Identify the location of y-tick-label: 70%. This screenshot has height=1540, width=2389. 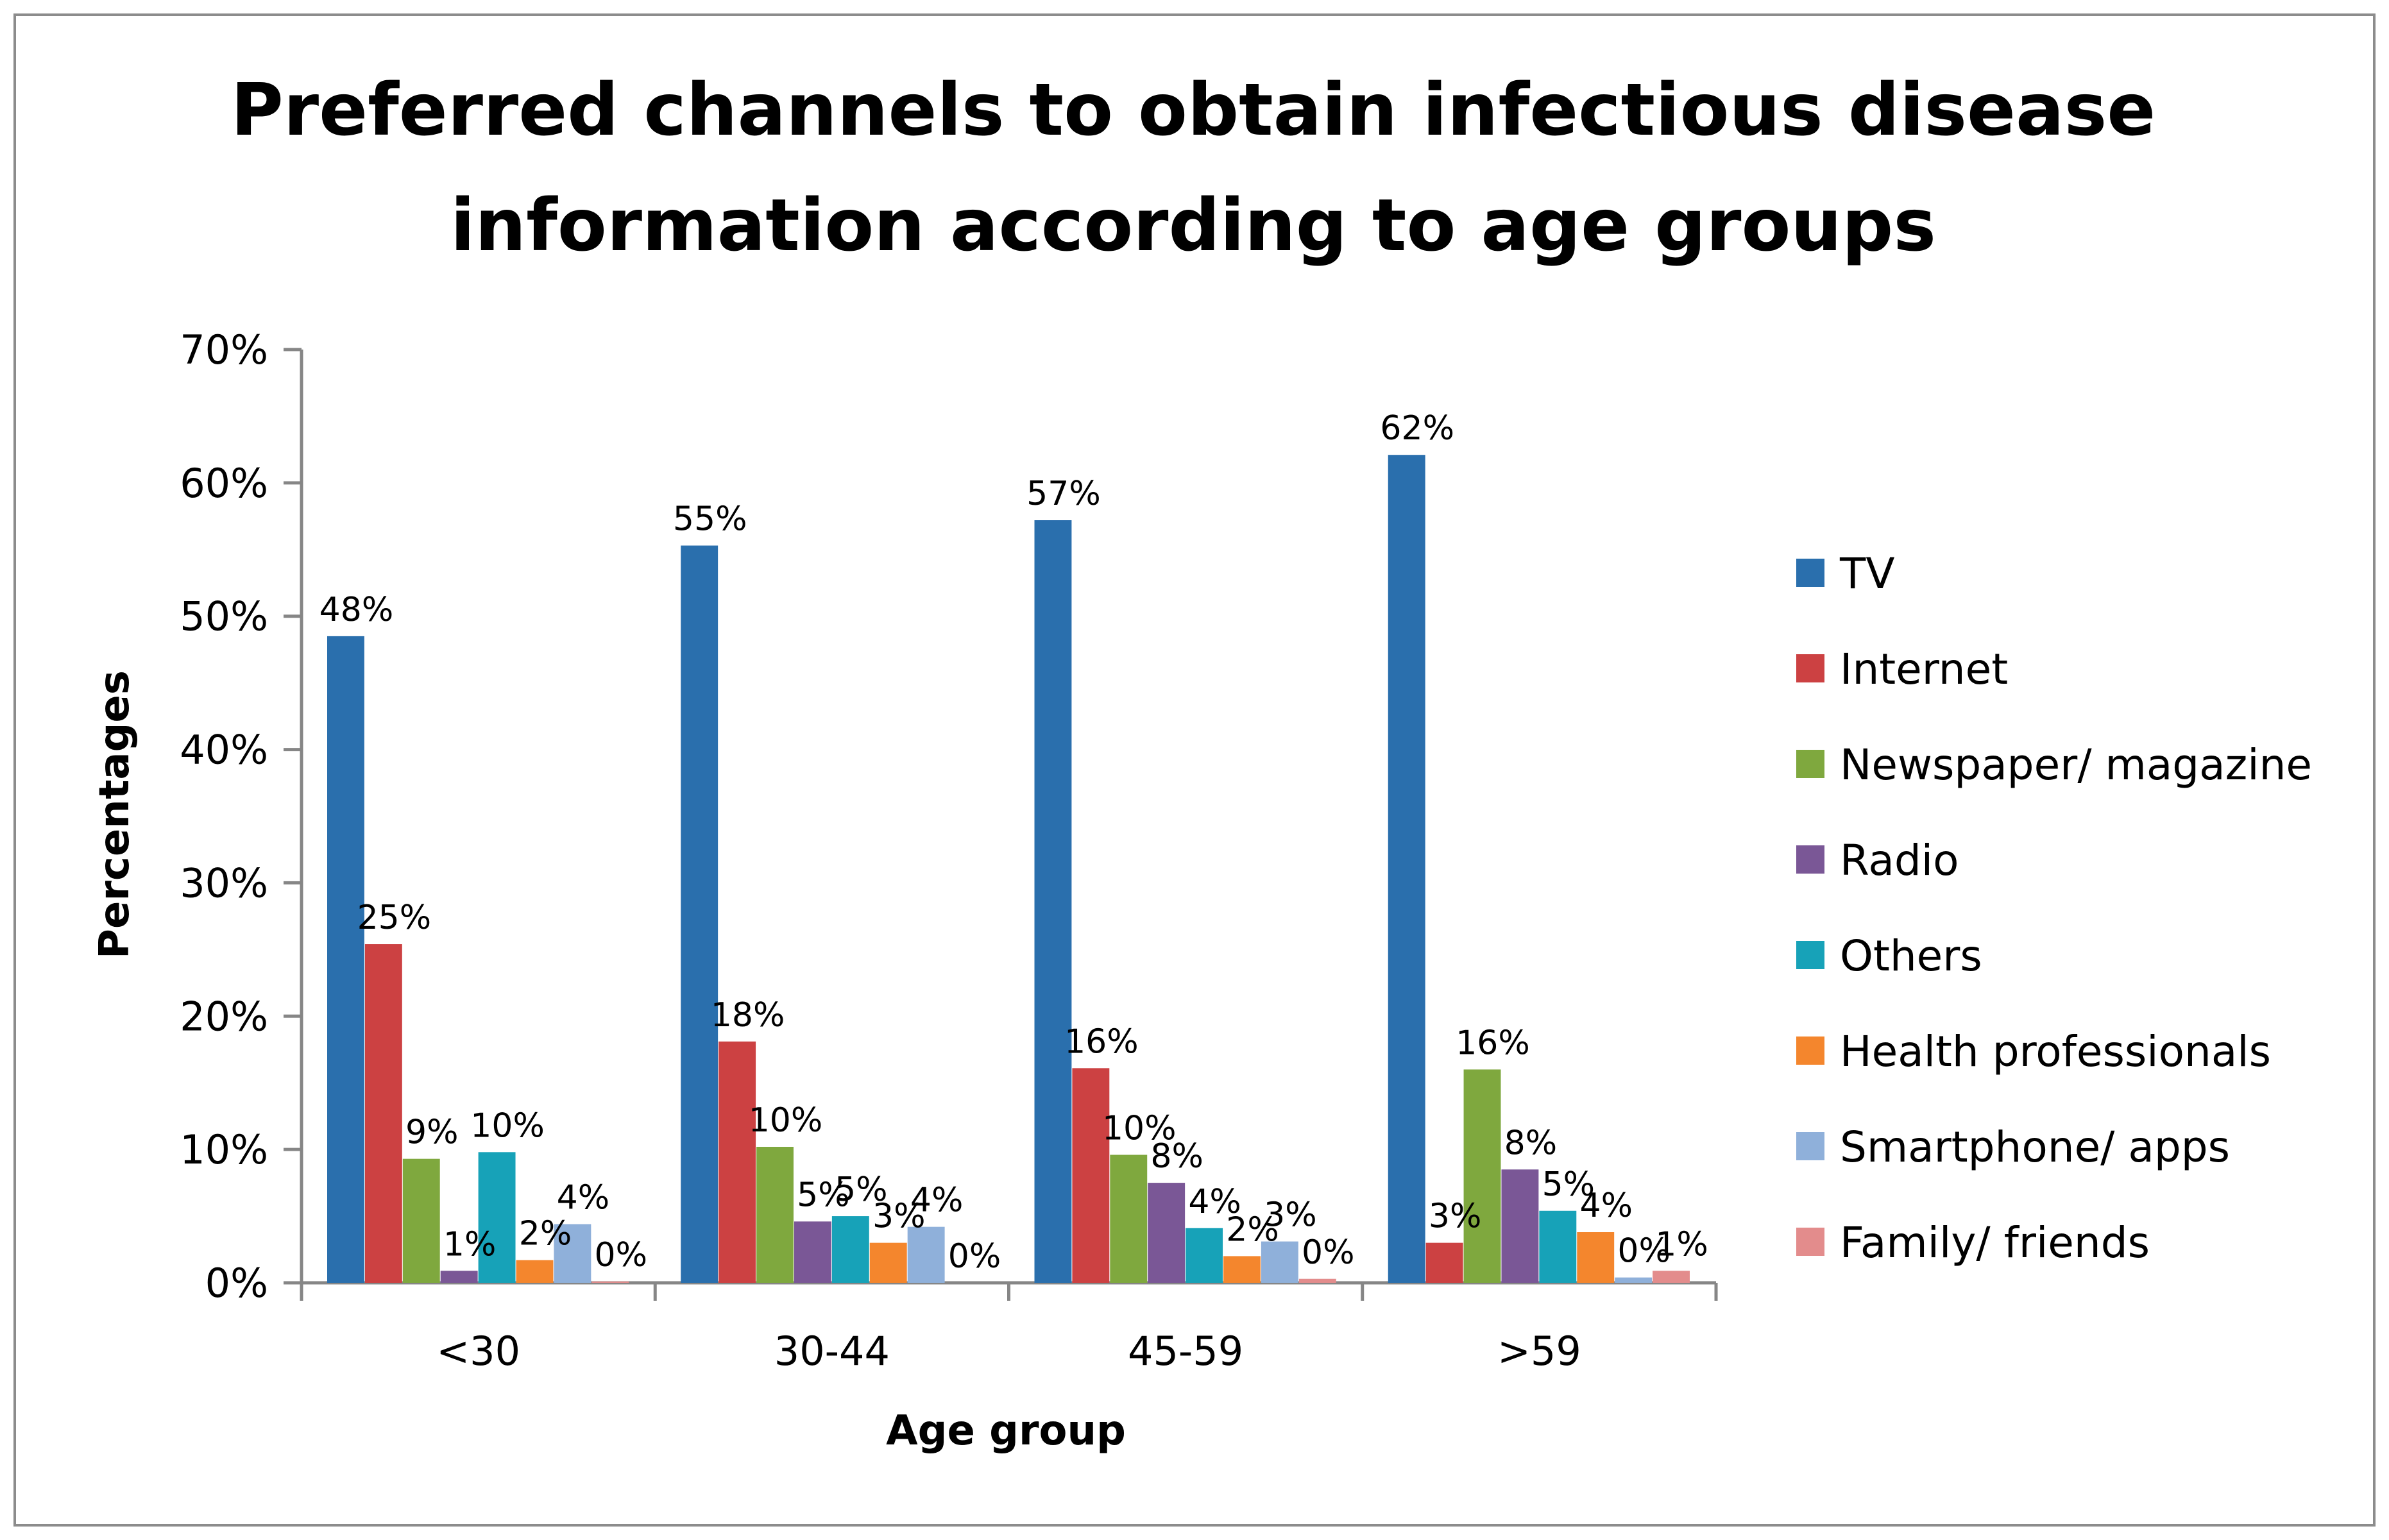
(224, 349).